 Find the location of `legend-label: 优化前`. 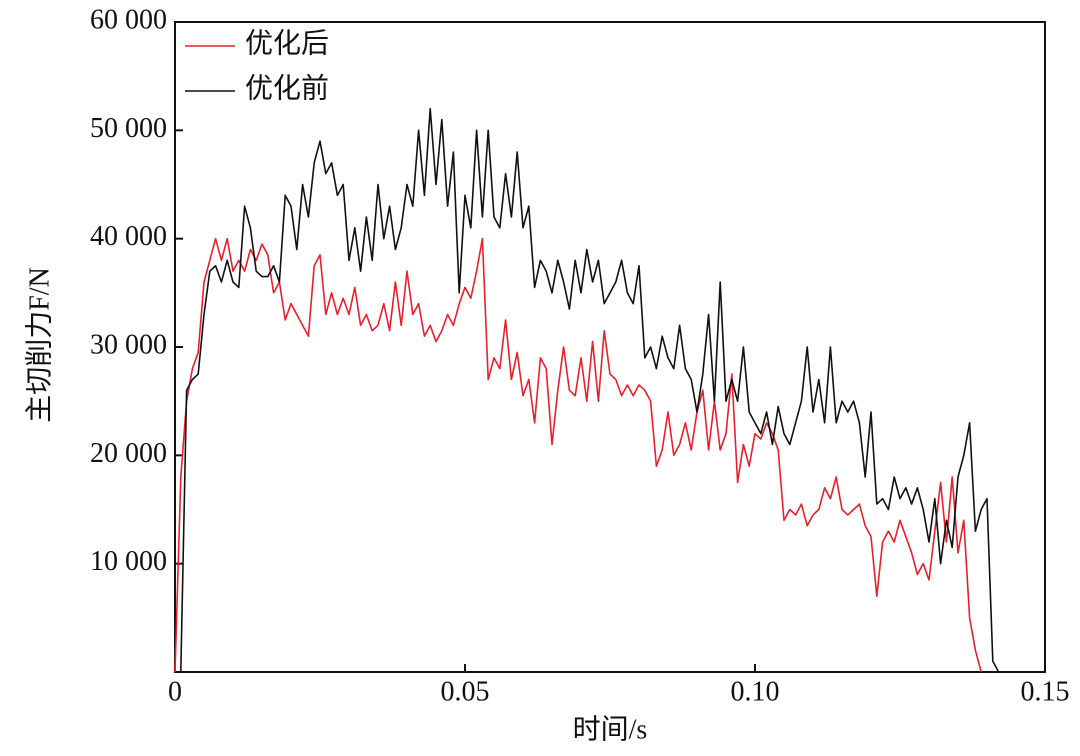

legend-label: 优化前 is located at coordinates (287, 88).